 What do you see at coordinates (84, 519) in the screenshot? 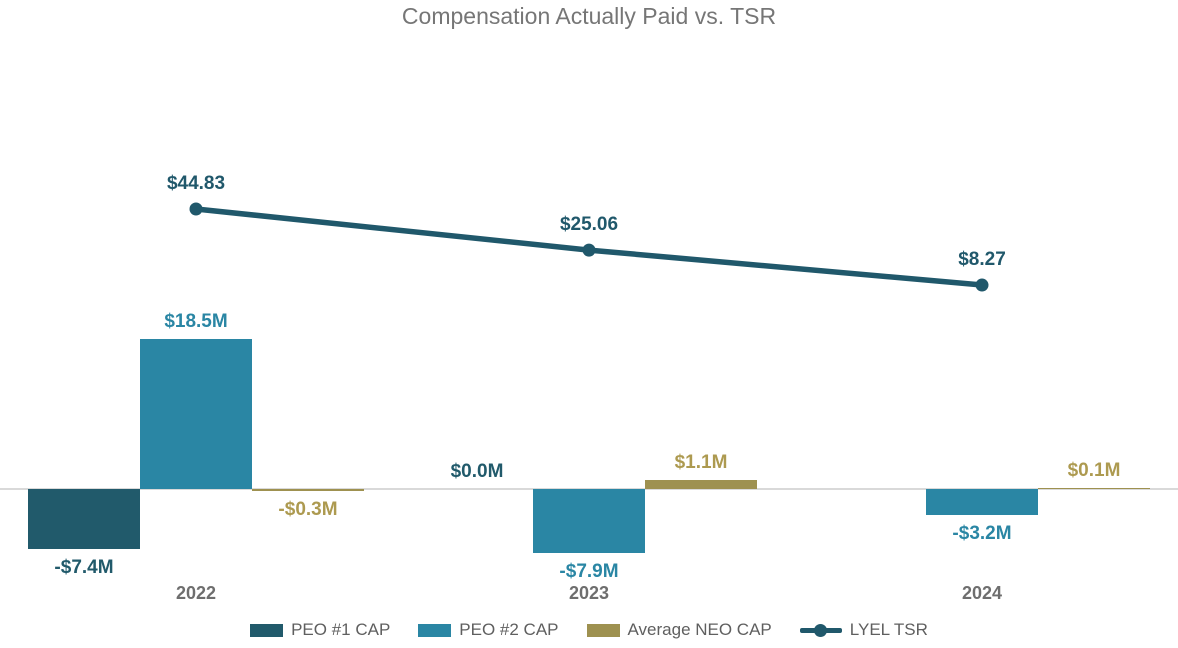
I see `bar-peo-1-cap-2022` at bounding box center [84, 519].